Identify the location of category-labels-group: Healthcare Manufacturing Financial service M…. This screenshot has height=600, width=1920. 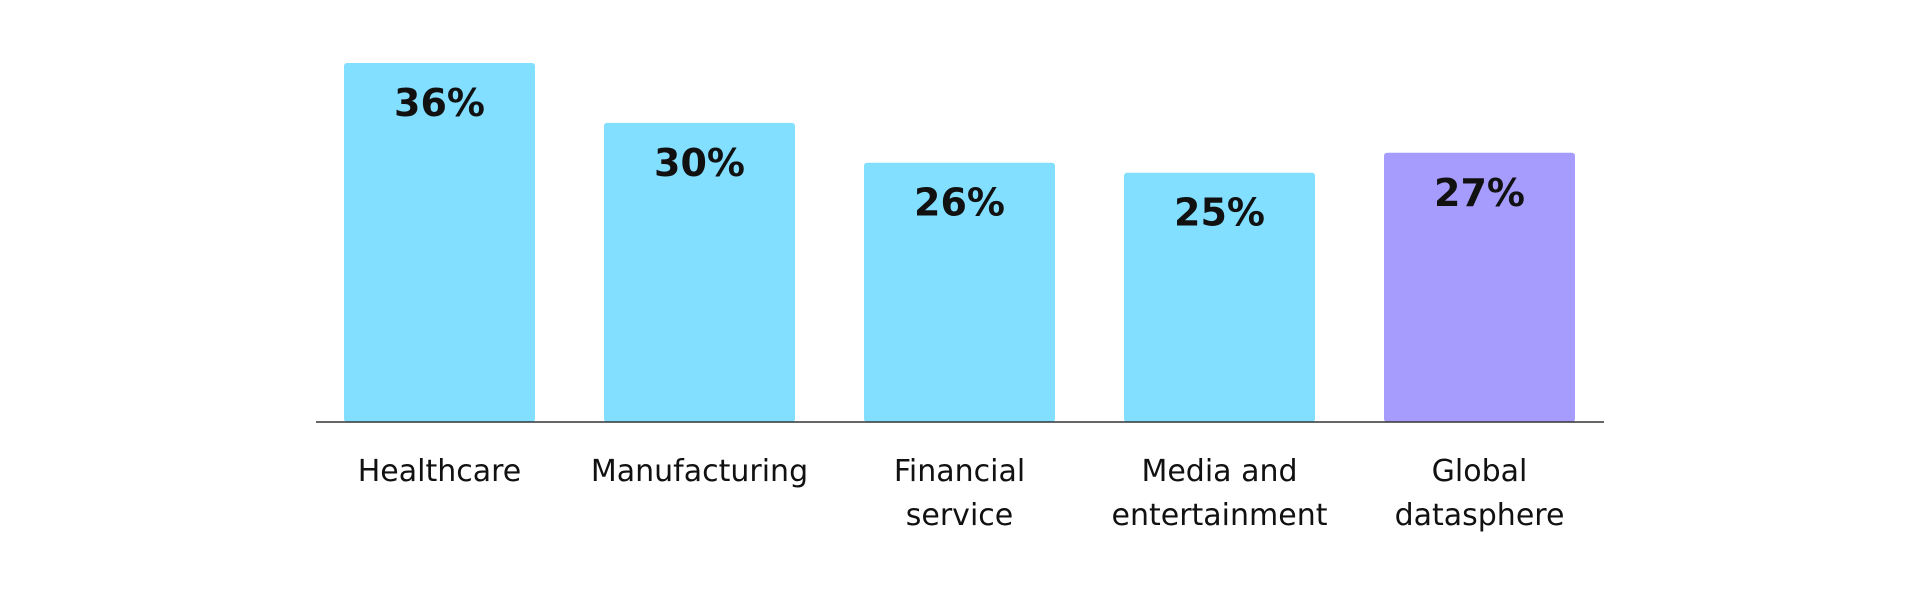
(961, 493).